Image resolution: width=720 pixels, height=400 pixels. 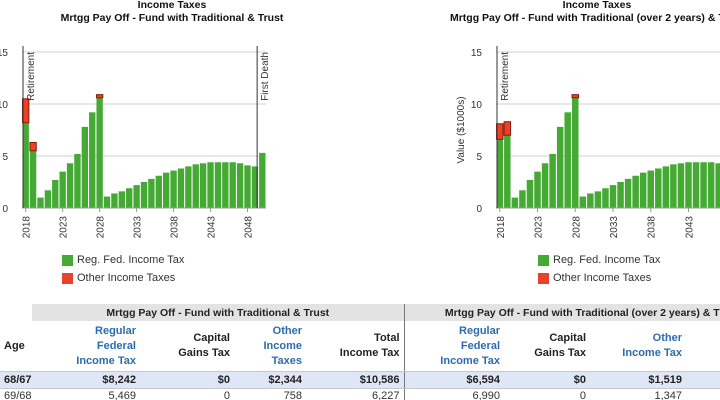 I want to click on y-tick-label: 0, so click(x=479, y=209).